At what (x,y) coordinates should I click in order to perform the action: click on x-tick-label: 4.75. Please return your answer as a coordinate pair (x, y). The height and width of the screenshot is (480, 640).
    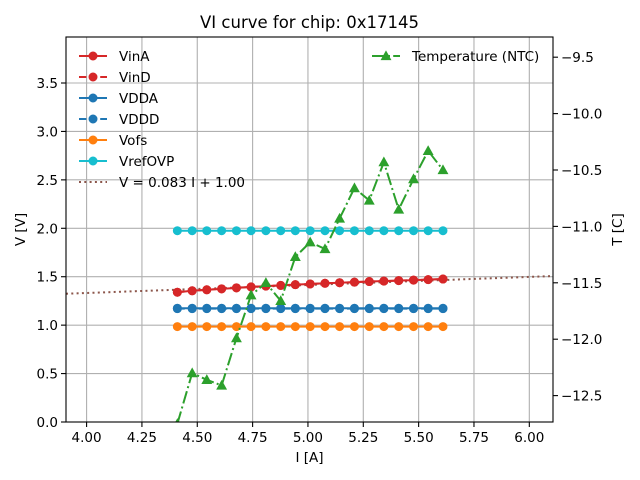
    Looking at the image, I should click on (253, 438).